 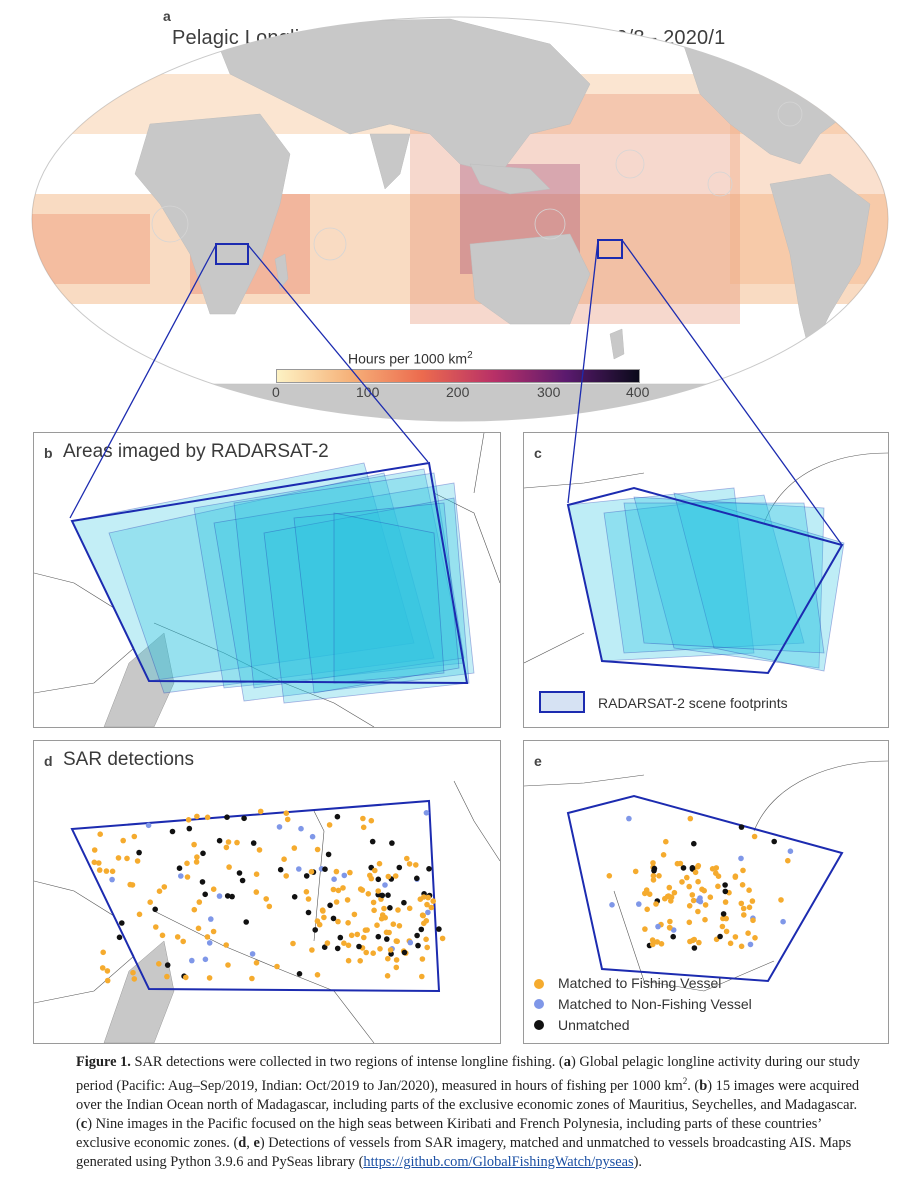 What do you see at coordinates (539, 984) in the screenshot?
I see `legend-dot-fishing` at bounding box center [539, 984].